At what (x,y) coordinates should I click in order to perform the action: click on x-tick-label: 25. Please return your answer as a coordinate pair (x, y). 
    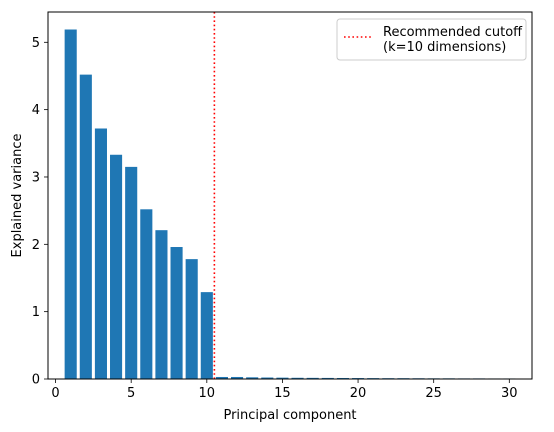
    Looking at the image, I should click on (433, 393).